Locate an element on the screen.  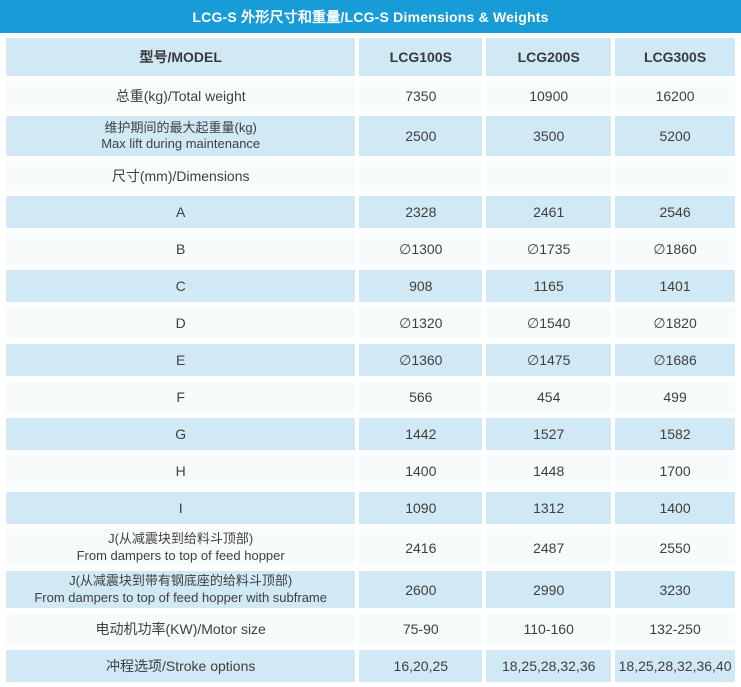
value-cell: ∅1540 is located at coordinates (549, 323).